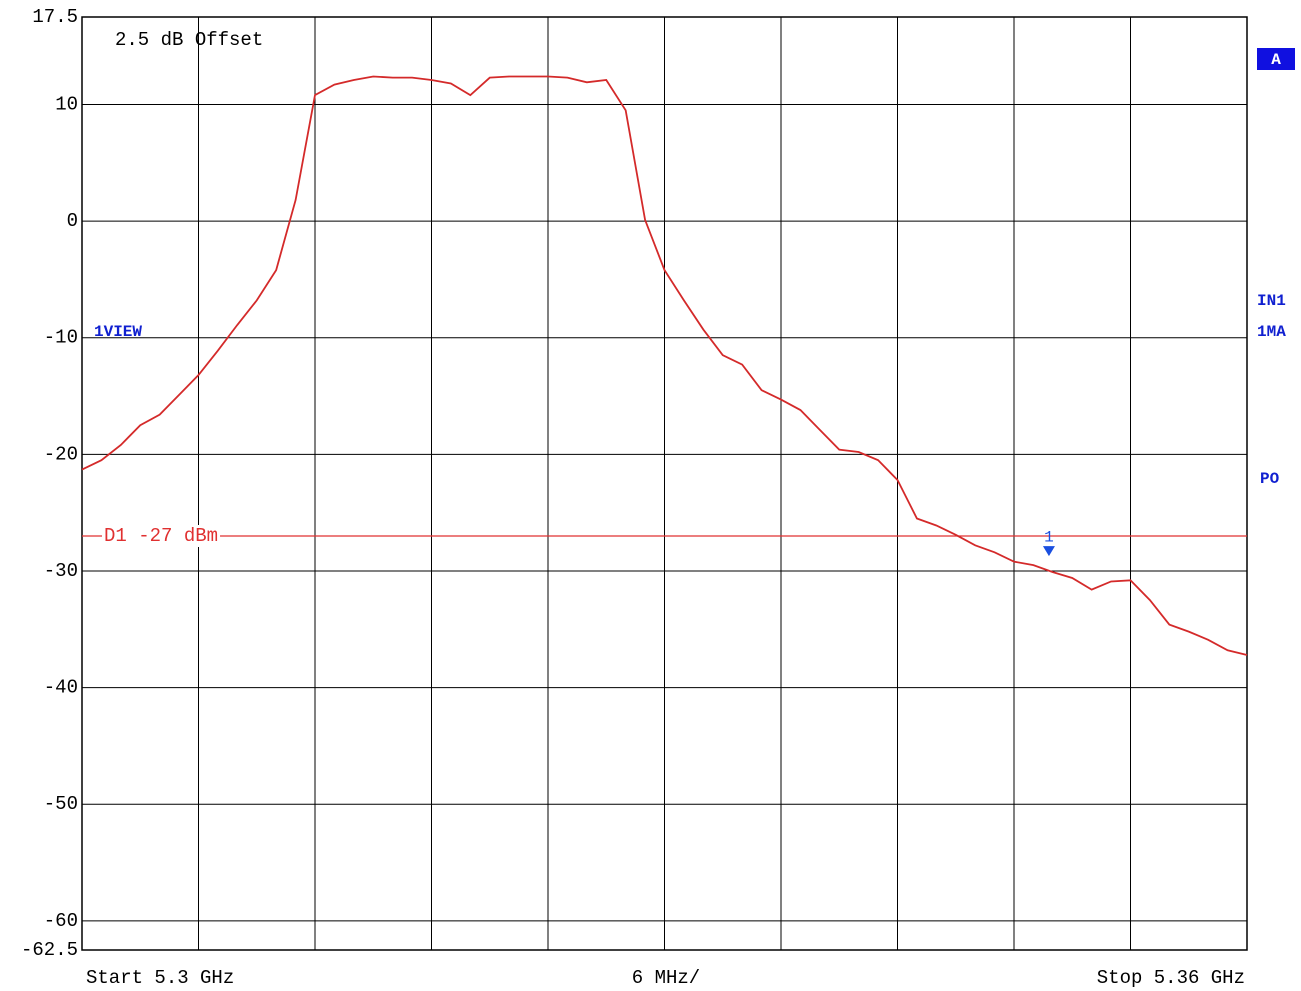 This screenshot has height=991, width=1301. What do you see at coordinates (61, 688) in the screenshot?
I see `y-tick-label: -40` at bounding box center [61, 688].